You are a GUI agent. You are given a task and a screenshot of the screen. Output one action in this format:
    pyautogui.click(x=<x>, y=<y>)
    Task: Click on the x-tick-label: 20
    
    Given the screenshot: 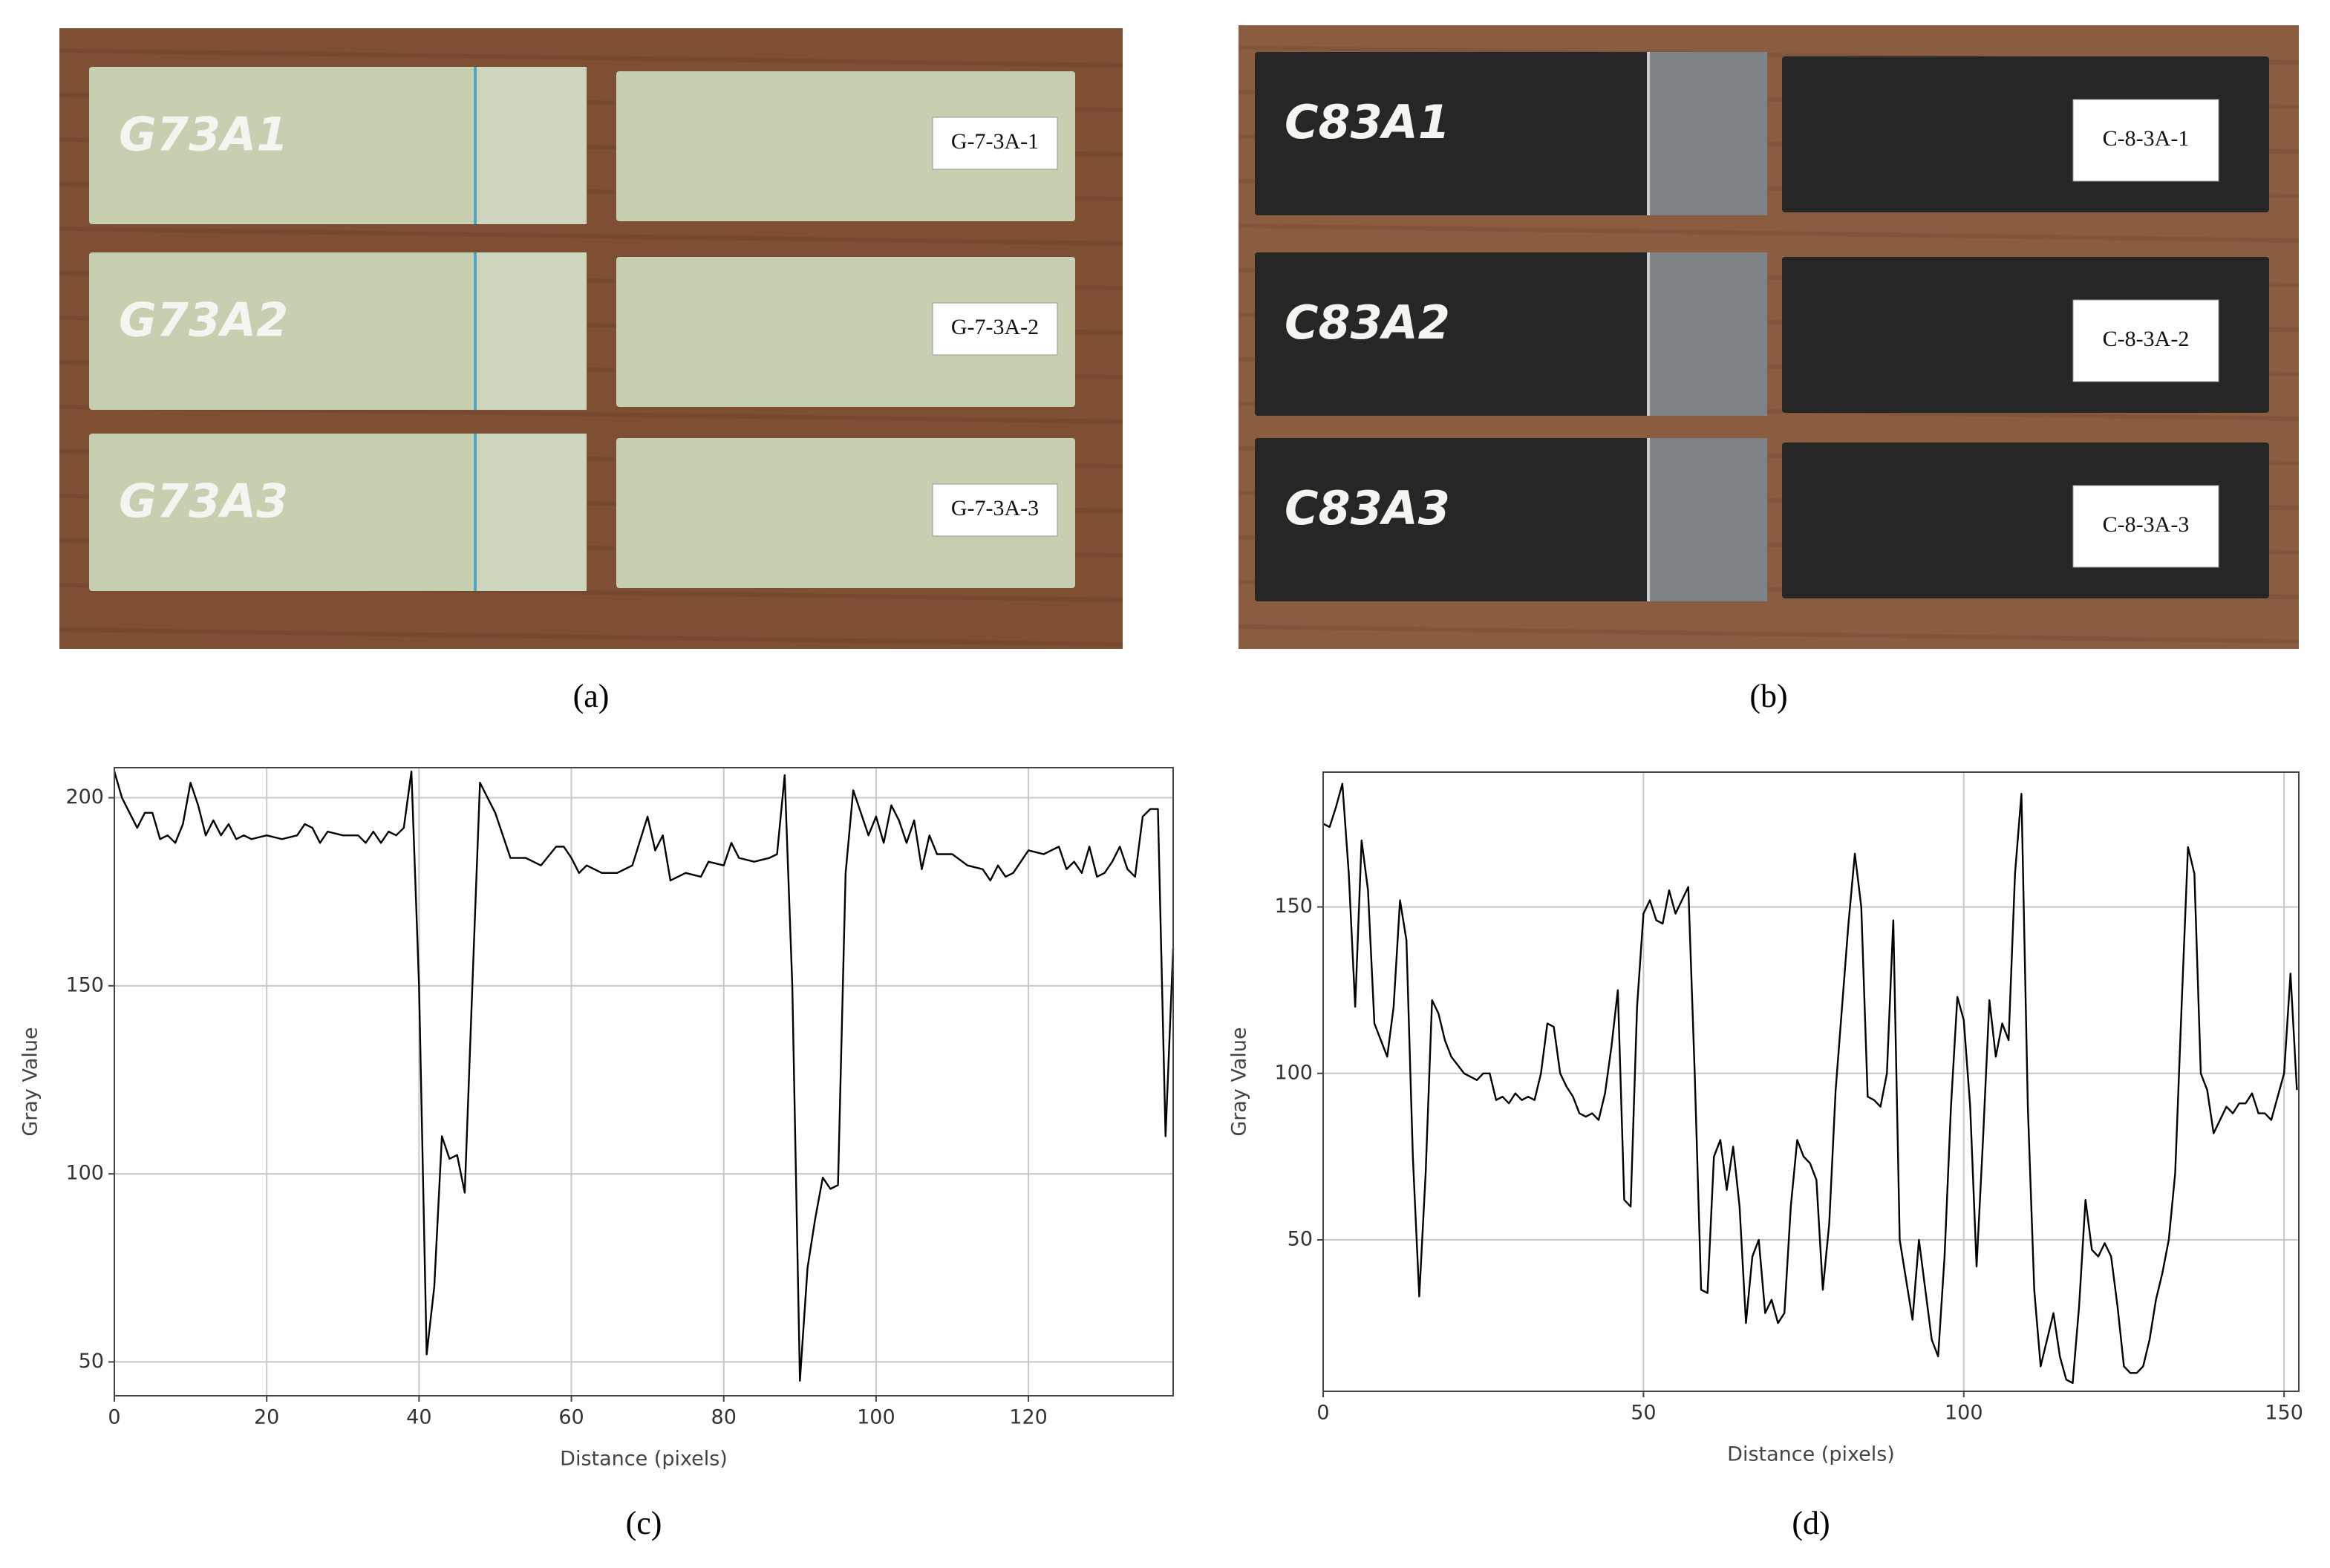 What is the action you would take?
    pyautogui.click(x=266, y=1417)
    